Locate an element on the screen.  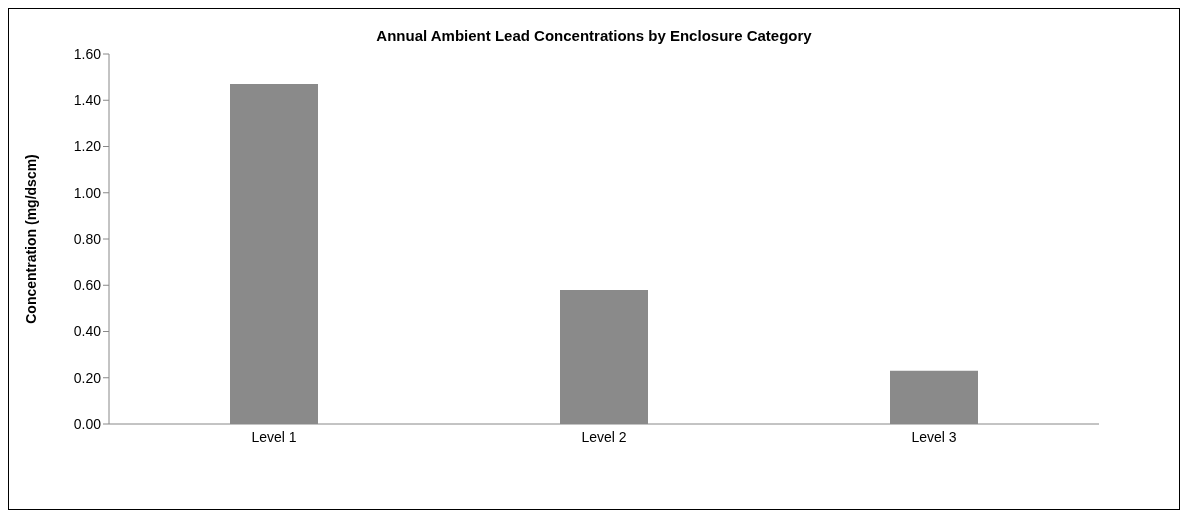
y-tick-label: 1.20 is located at coordinates (87, 146).